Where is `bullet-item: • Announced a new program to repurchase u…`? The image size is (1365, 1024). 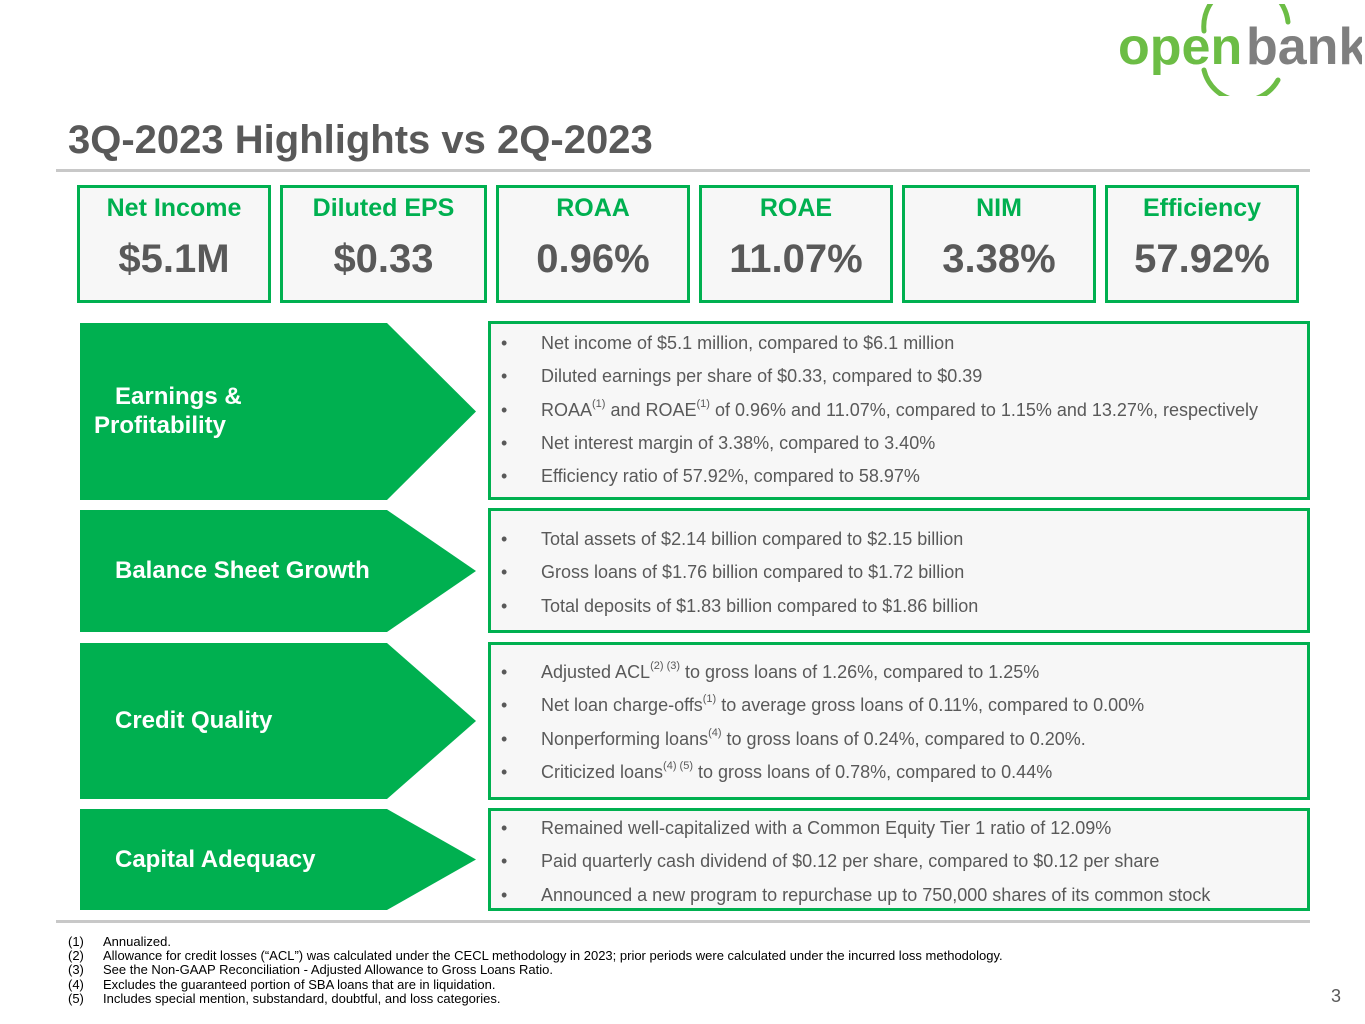 bullet-item: • Announced a new program to repurchase u… is located at coordinates (900, 895).